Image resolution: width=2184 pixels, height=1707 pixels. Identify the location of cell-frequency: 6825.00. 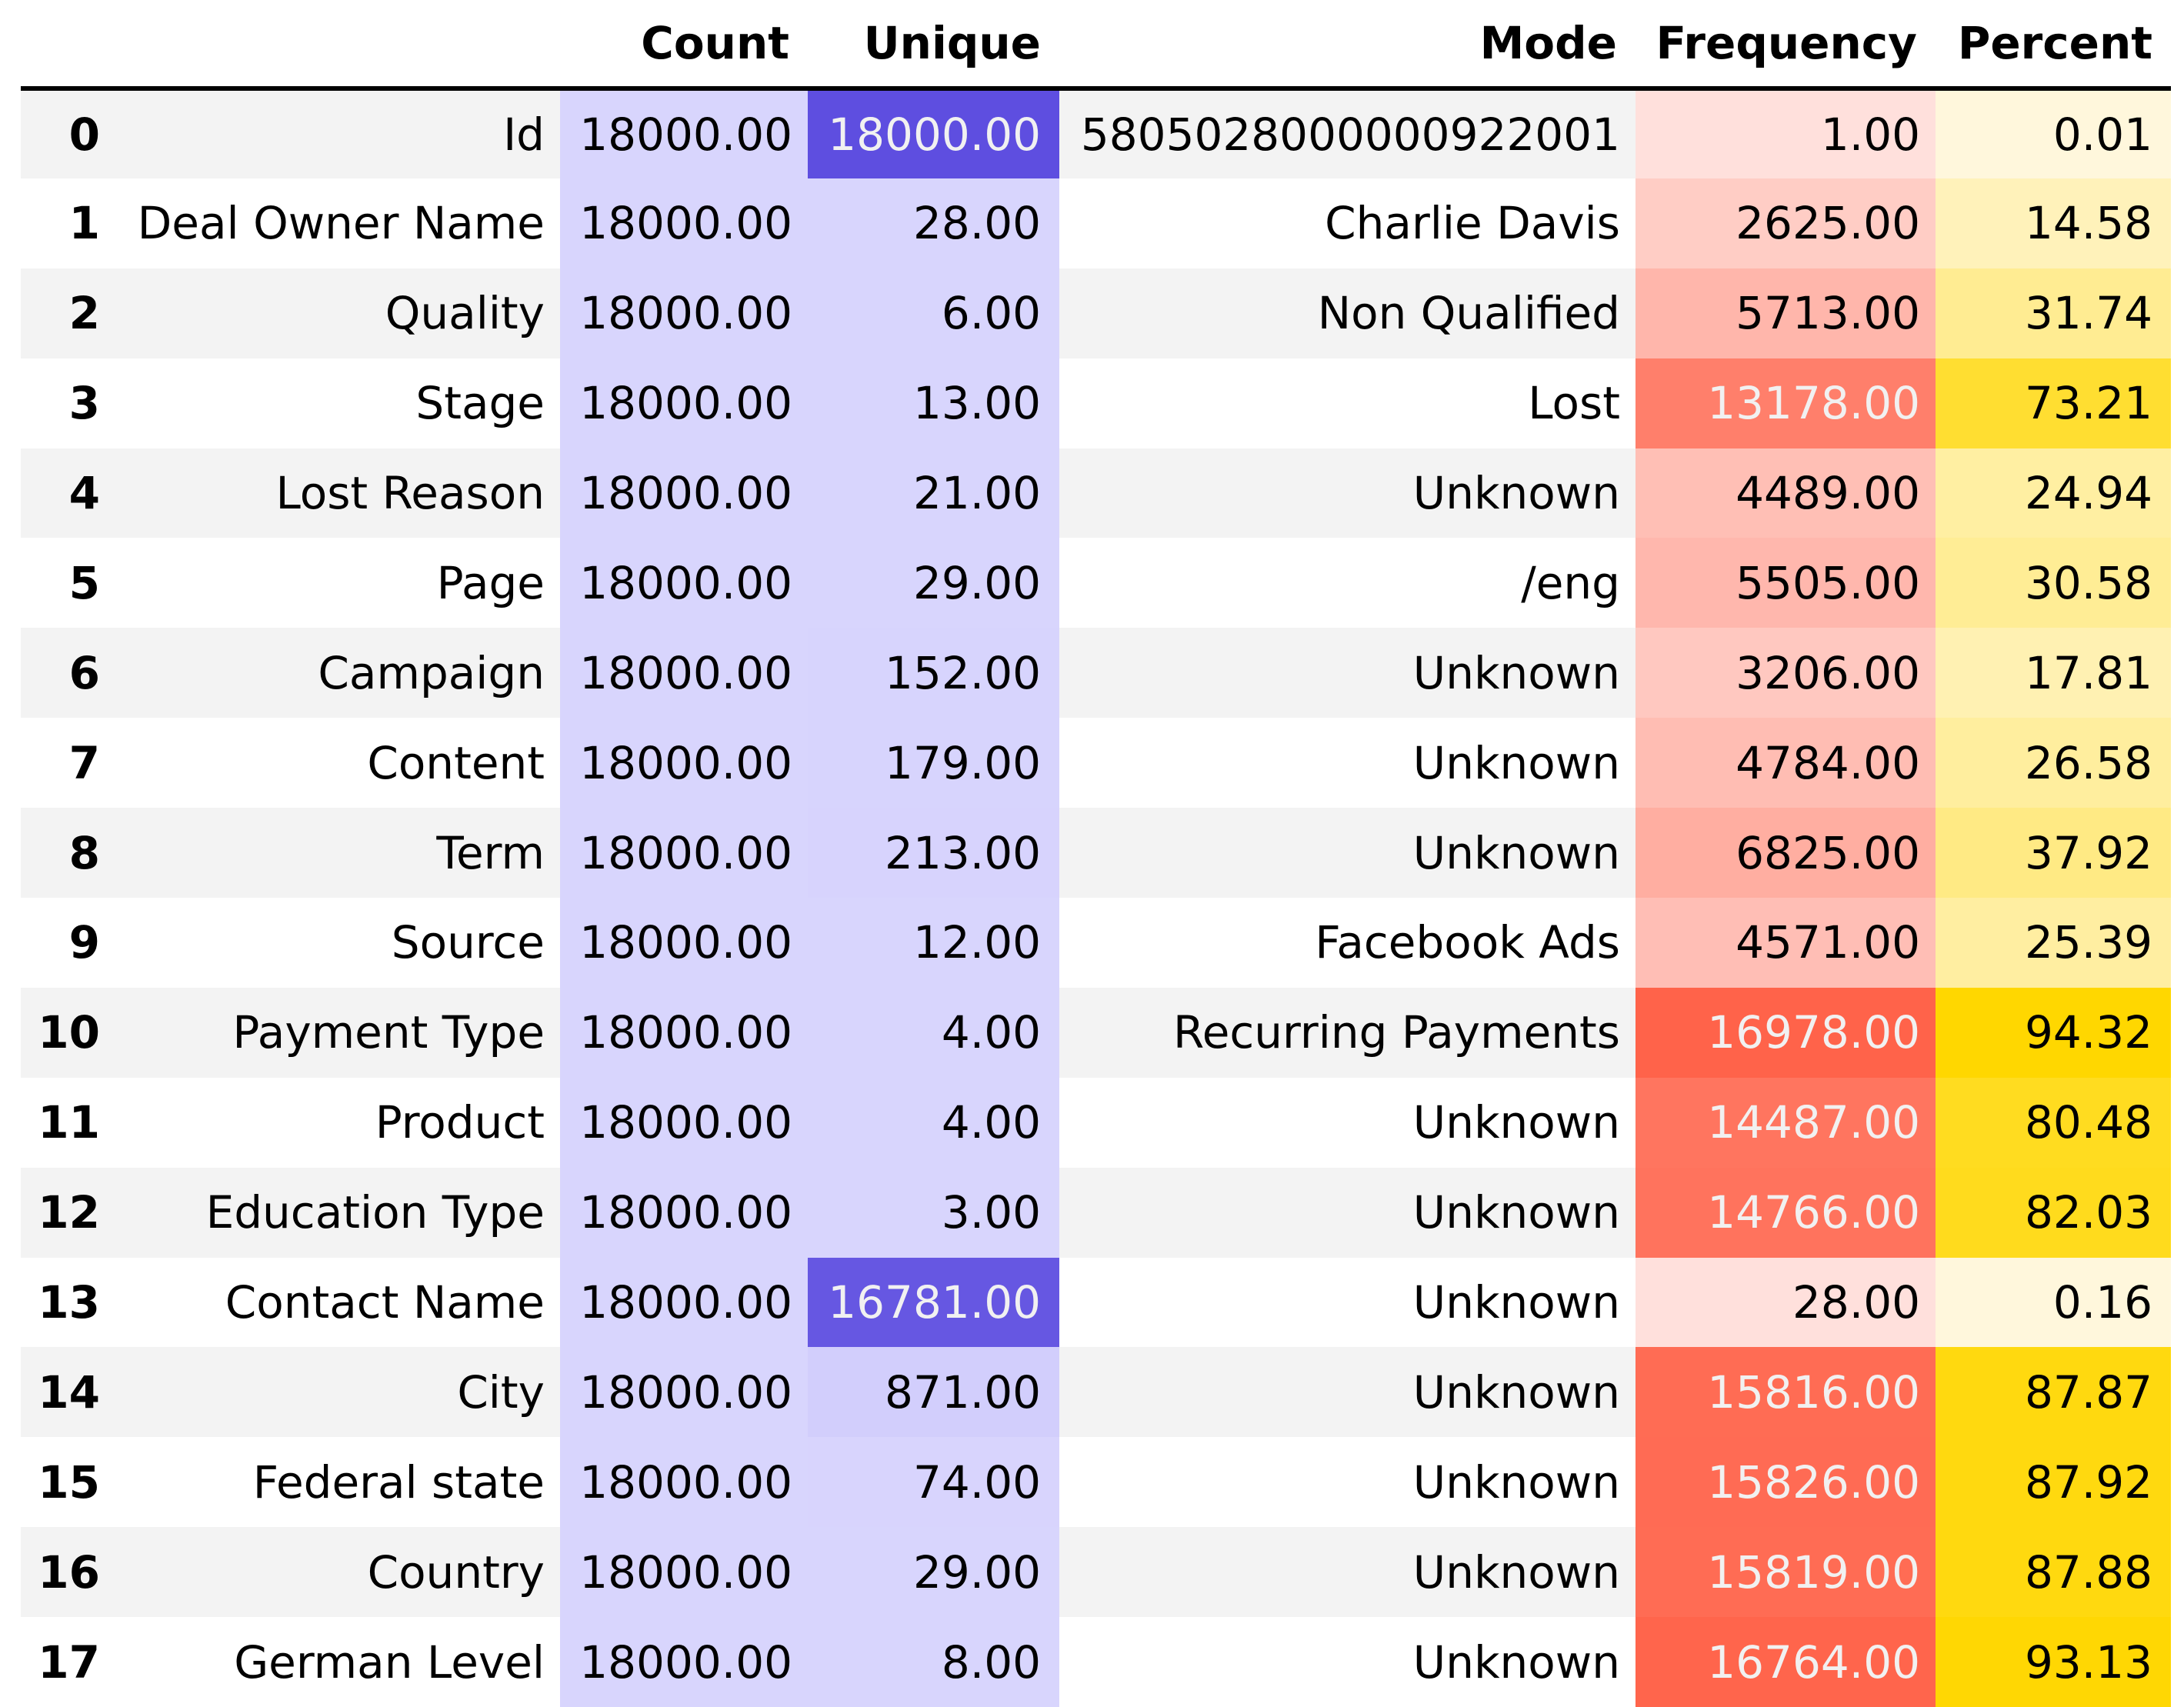
(1786, 853).